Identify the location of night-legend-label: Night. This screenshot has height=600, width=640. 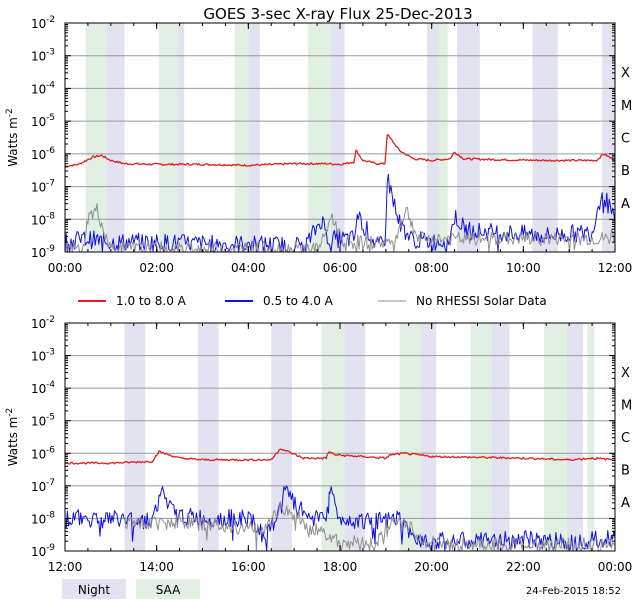
(94, 590).